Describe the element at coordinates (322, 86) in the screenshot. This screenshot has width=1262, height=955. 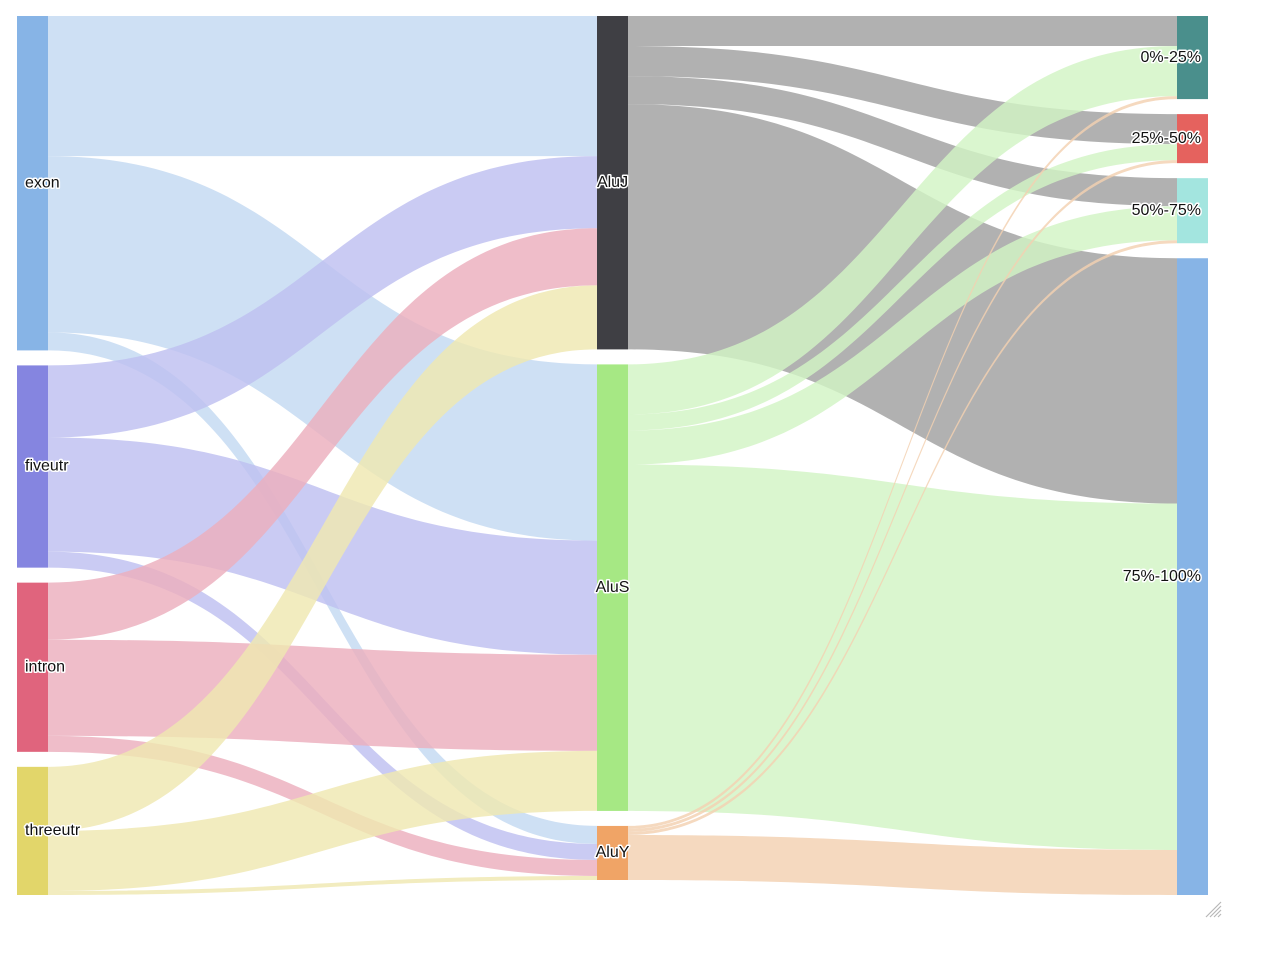
I see `link-exon-to-aluj` at that location.